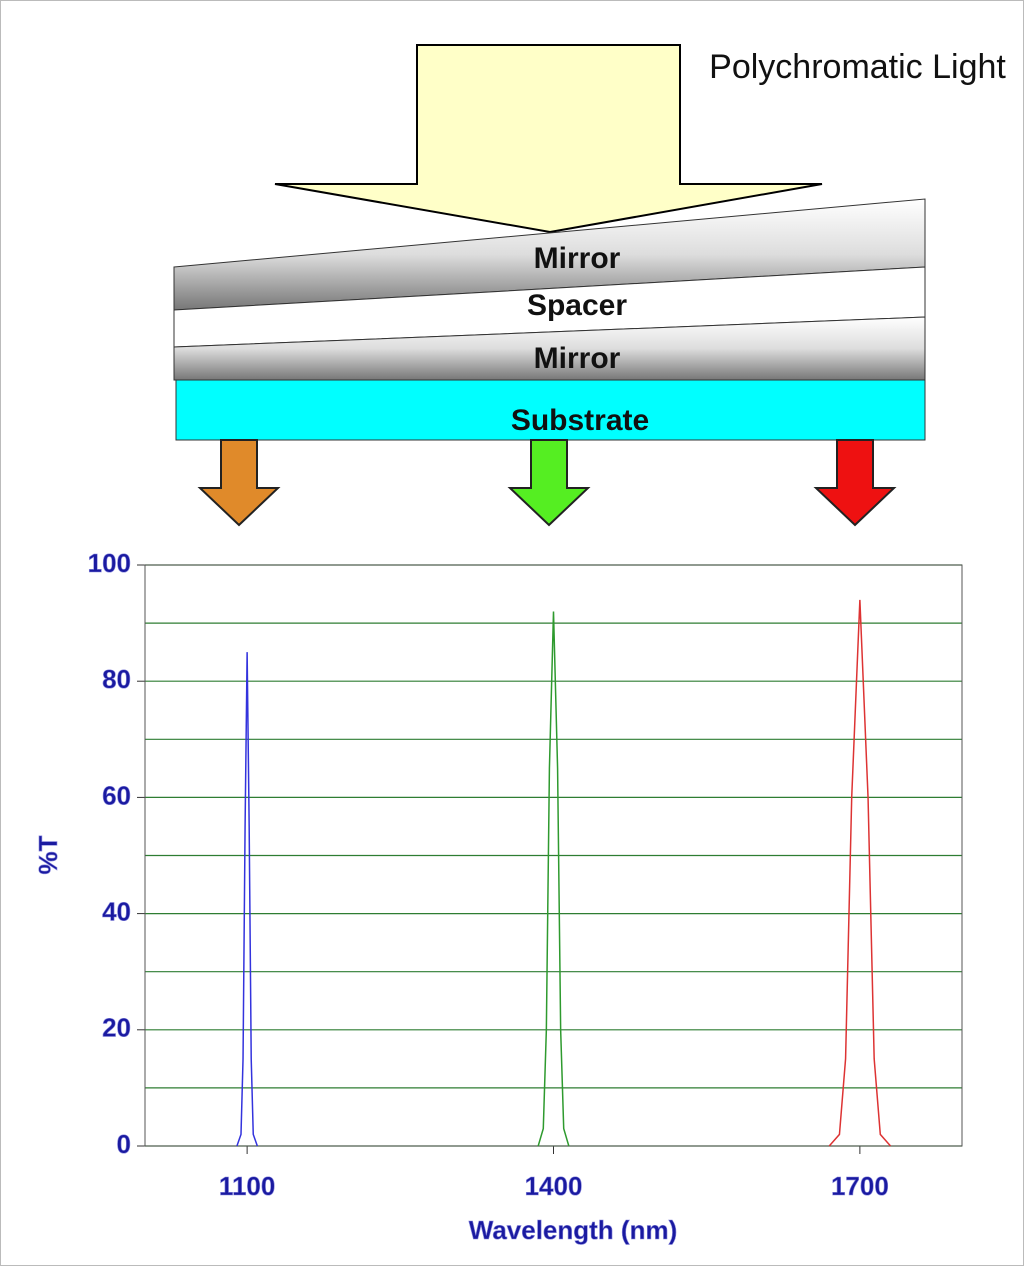 This screenshot has height=1266, width=1025. I want to click on y-tick-label: 40, so click(116, 911).